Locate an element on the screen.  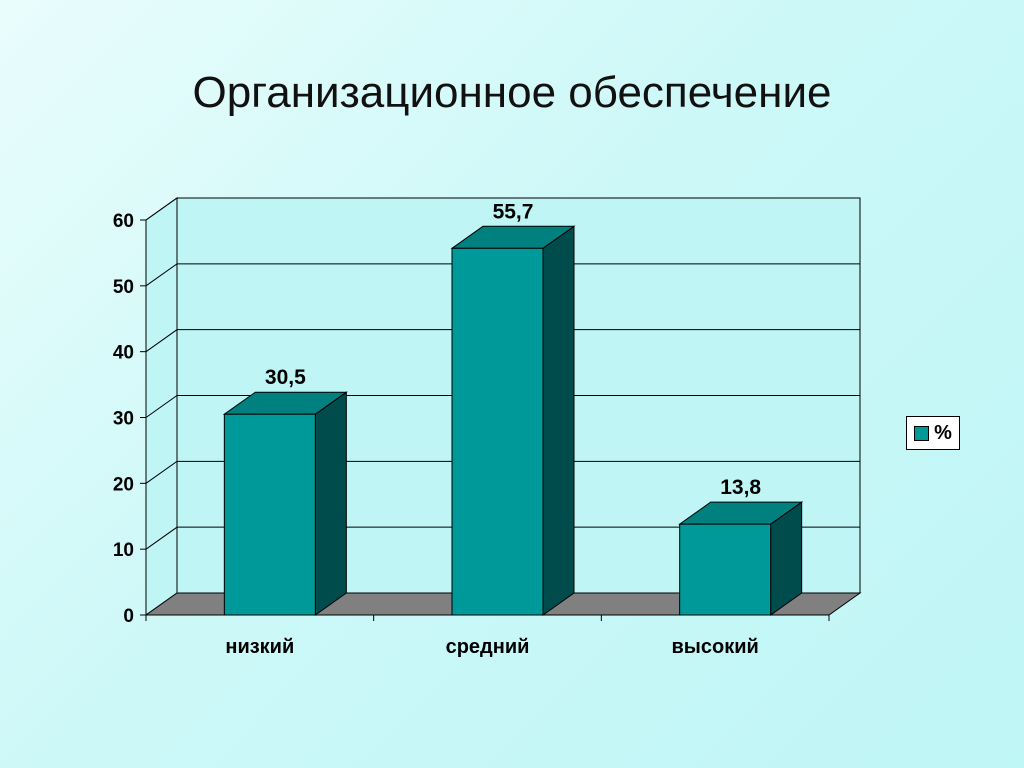
data-label: 13,8 is located at coordinates (740, 487).